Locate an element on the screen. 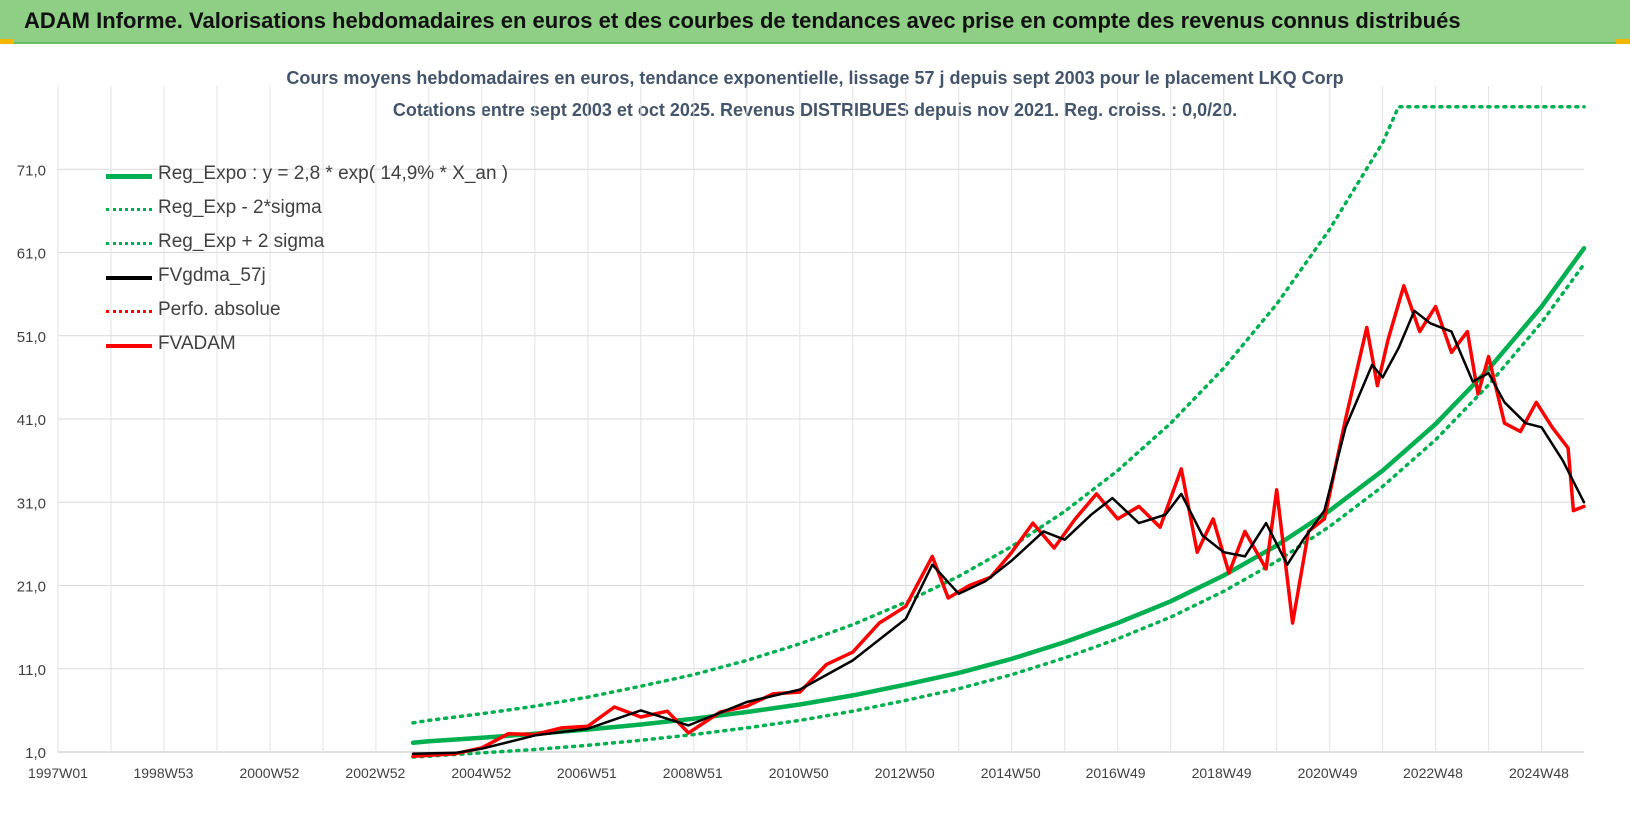  legend-label: FVADAM is located at coordinates (197, 343).